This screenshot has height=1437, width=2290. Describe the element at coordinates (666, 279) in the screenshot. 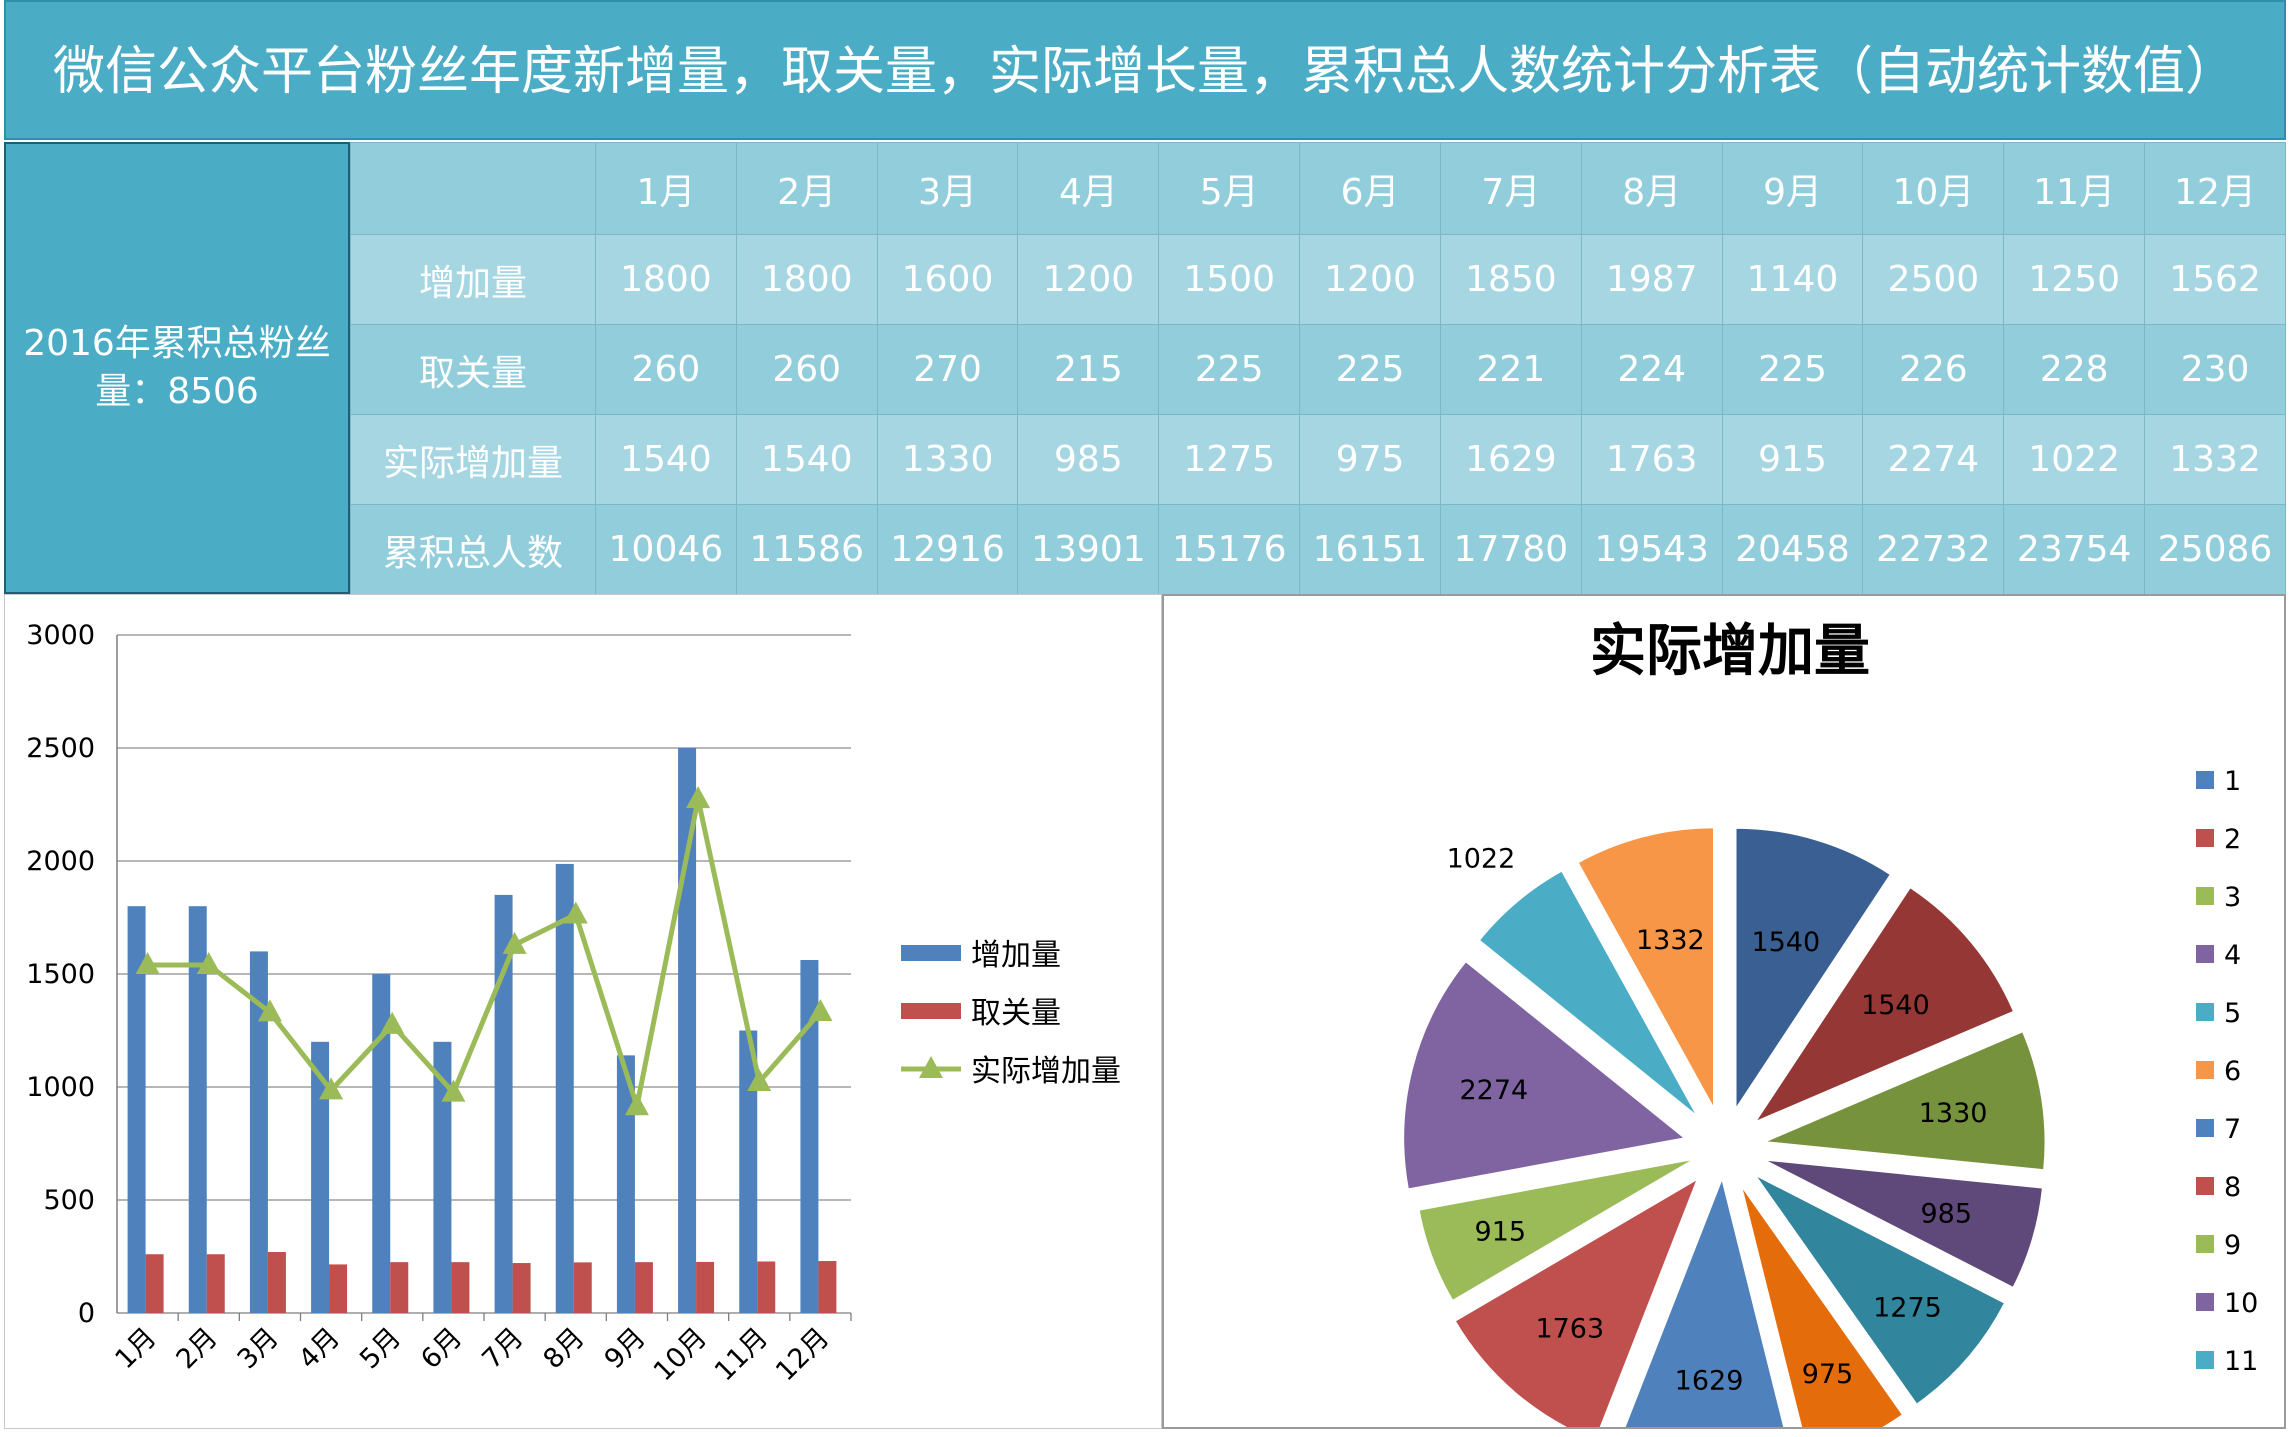

I see `table-cell: 1800` at that location.